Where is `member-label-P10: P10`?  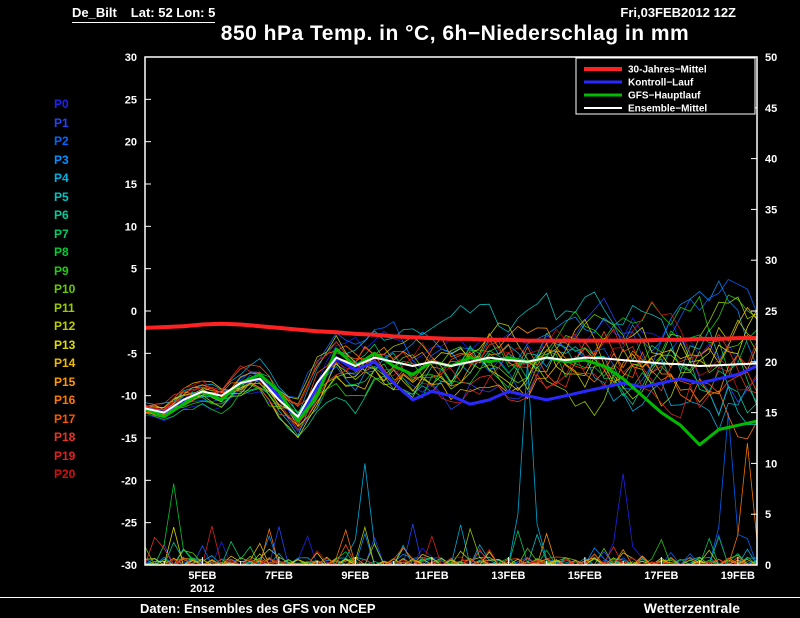
member-label-P10: P10 is located at coordinates (65, 289).